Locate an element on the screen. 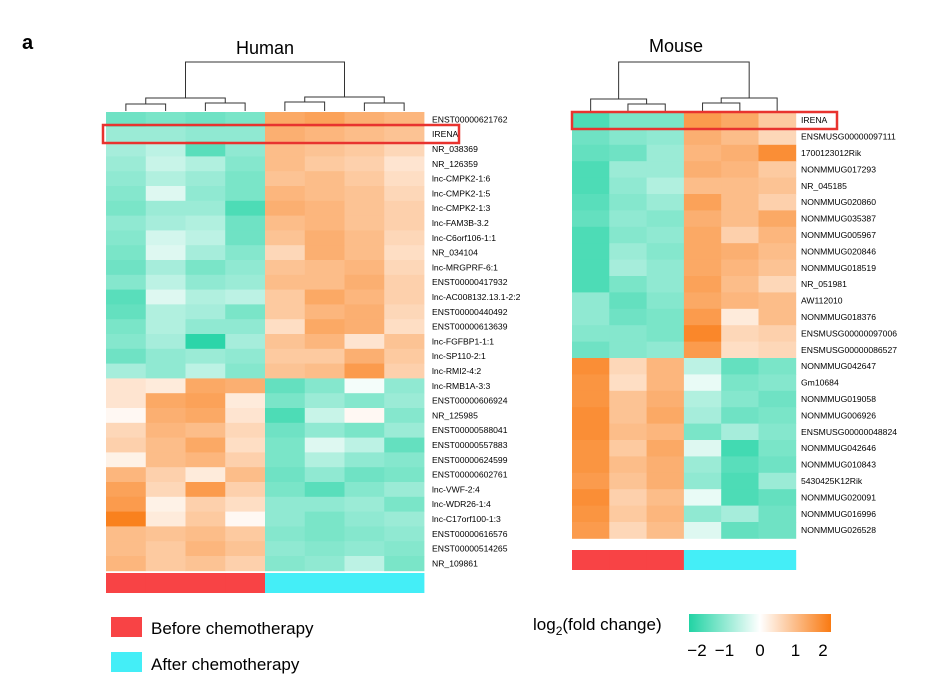 The height and width of the screenshot is (690, 934). human-row-label: ENST00000514265 is located at coordinates (470, 549).